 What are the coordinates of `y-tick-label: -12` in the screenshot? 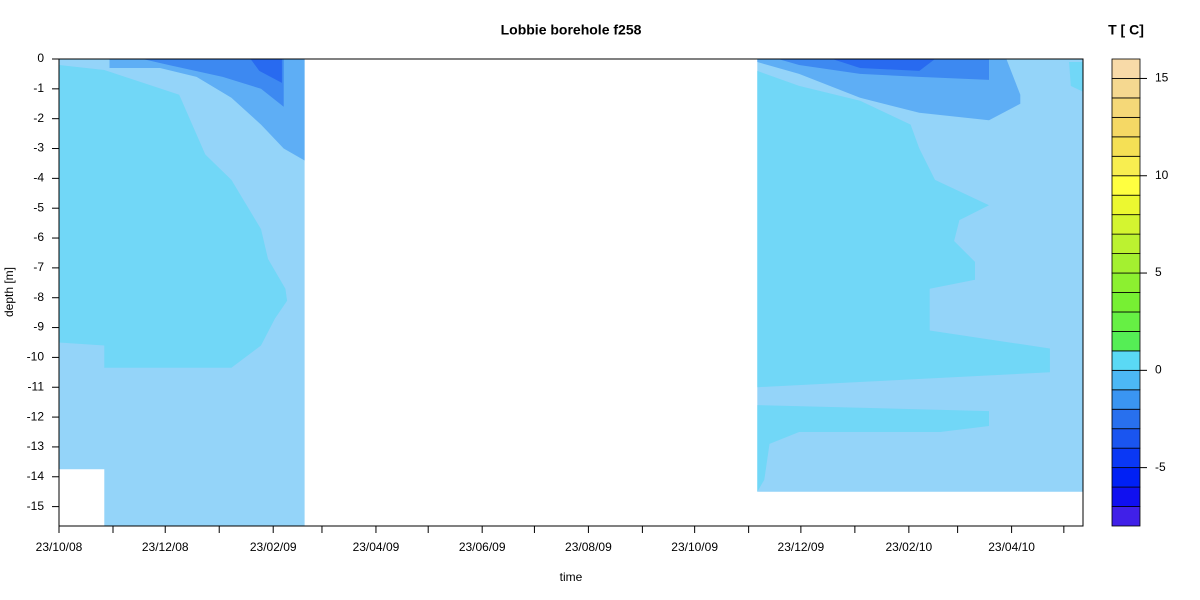 It's located at (36, 416).